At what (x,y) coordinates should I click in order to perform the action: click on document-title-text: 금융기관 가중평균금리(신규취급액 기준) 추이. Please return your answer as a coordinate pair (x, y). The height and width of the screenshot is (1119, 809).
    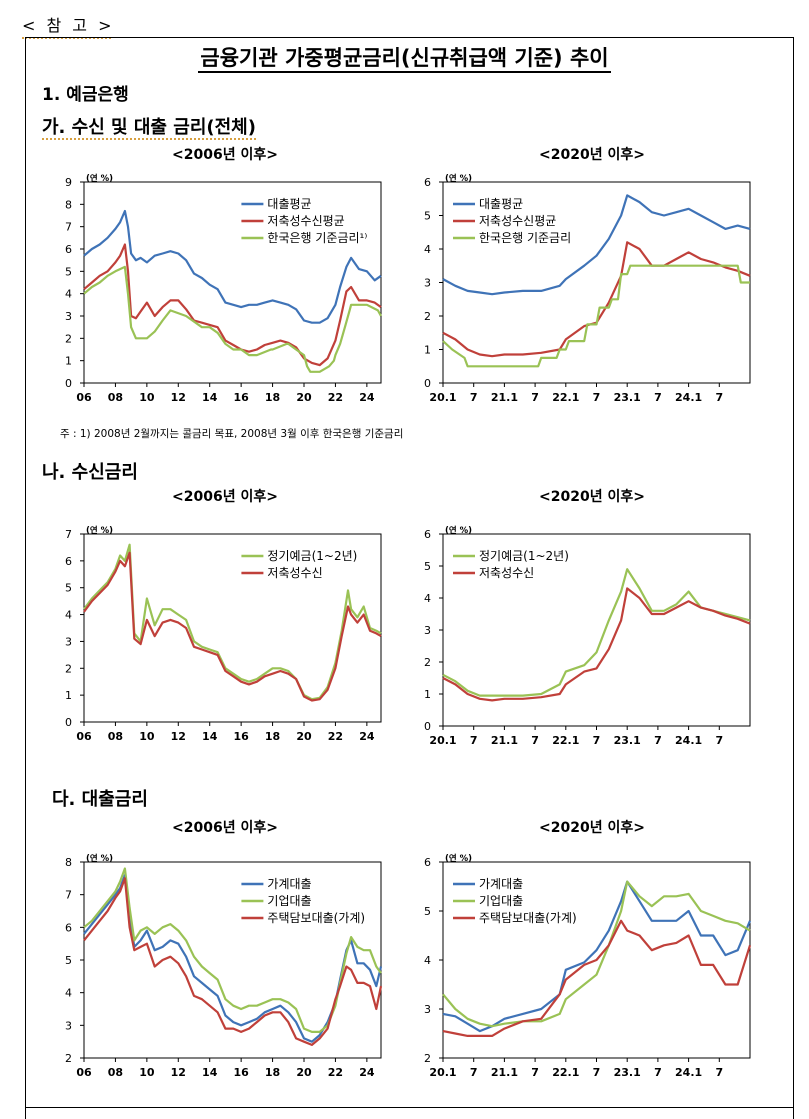
    Looking at the image, I should click on (404, 59).